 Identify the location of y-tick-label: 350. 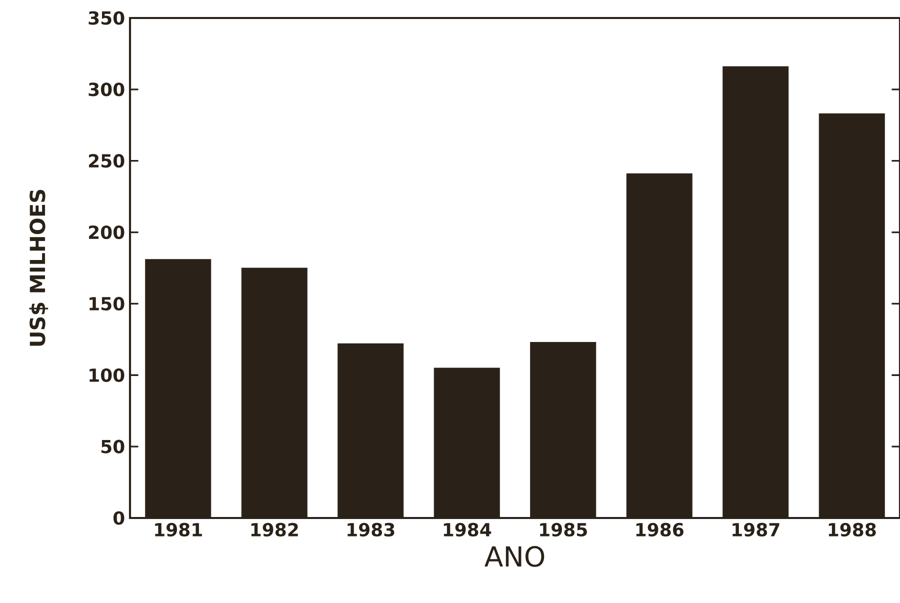
(106, 18).